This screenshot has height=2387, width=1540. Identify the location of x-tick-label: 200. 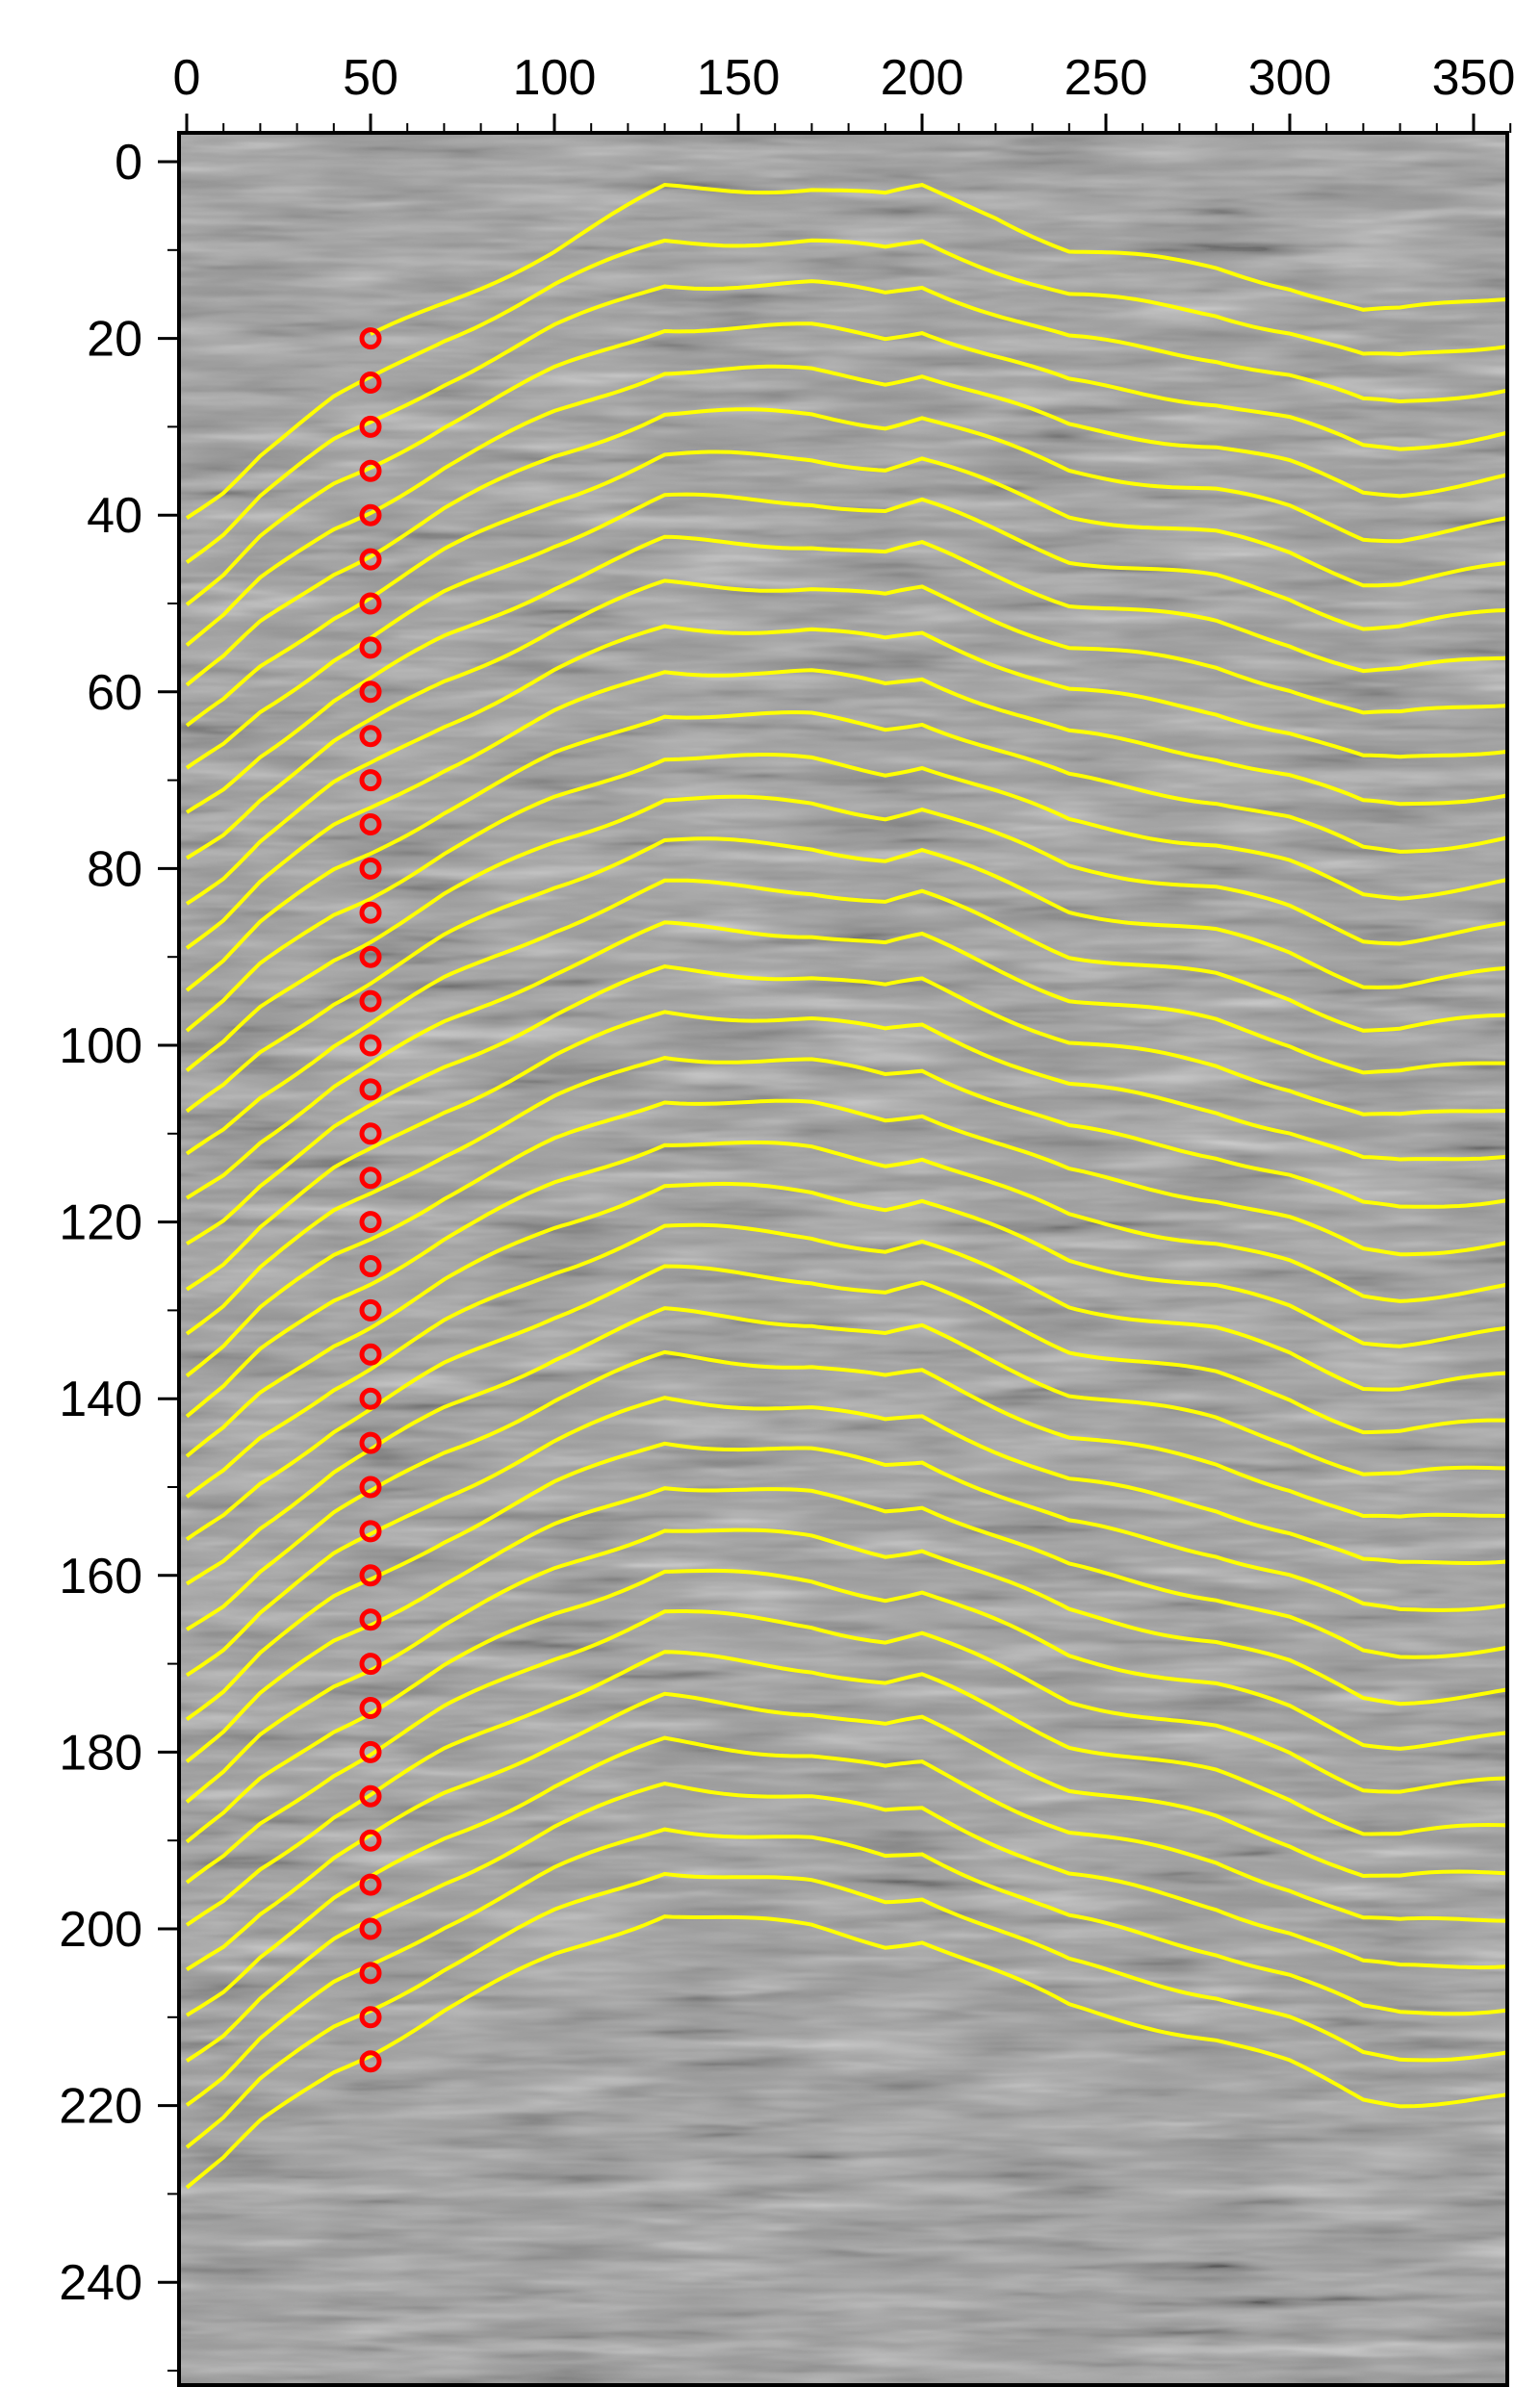
(922, 78).